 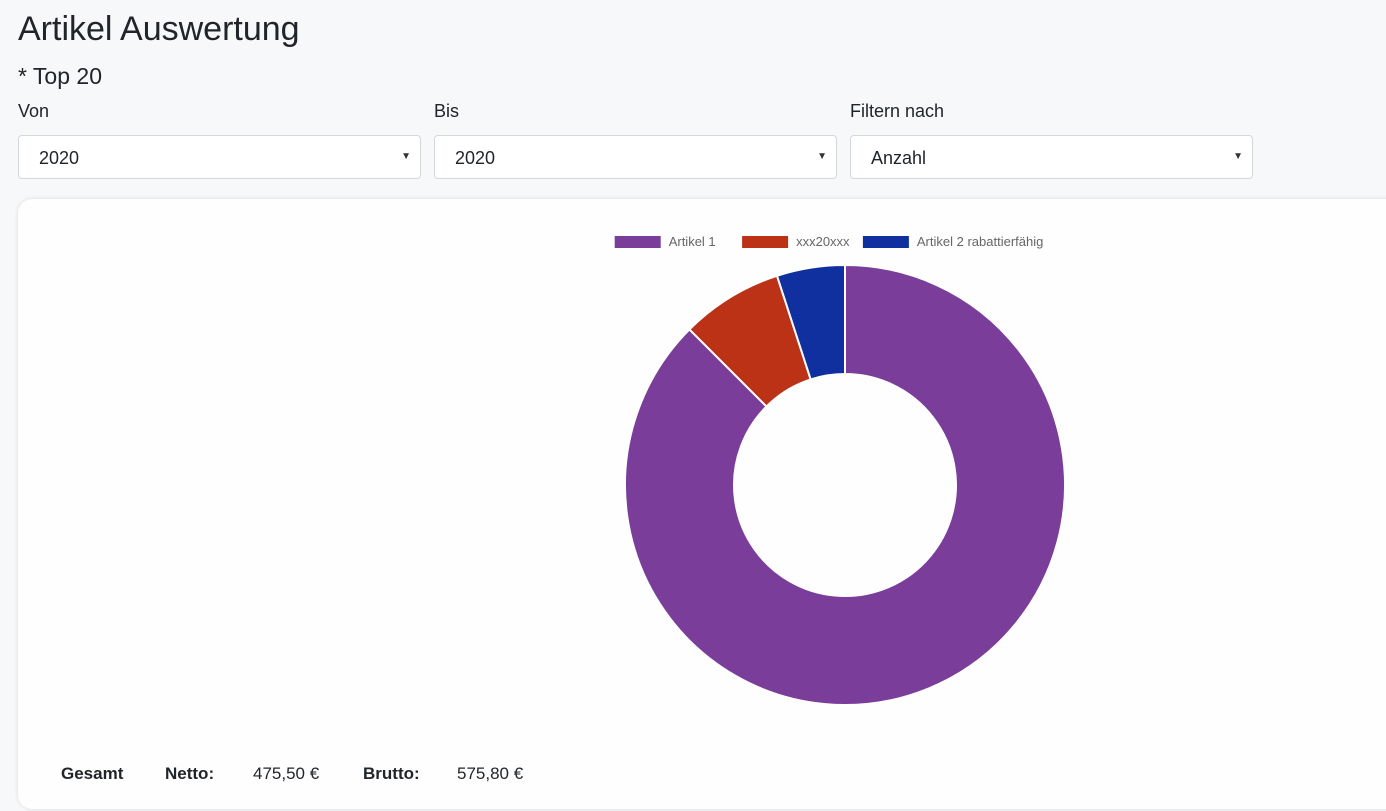 I want to click on to-year-select: 2020 ▼, so click(x=635, y=157).